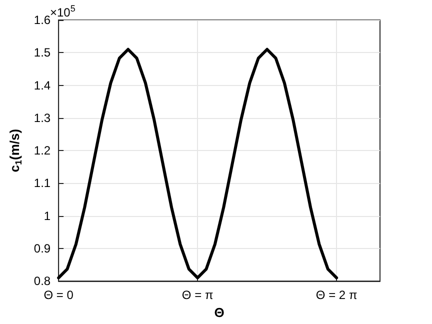  Describe the element at coordinates (42, 183) in the screenshot. I see `y-tick-label: 1.1` at that location.